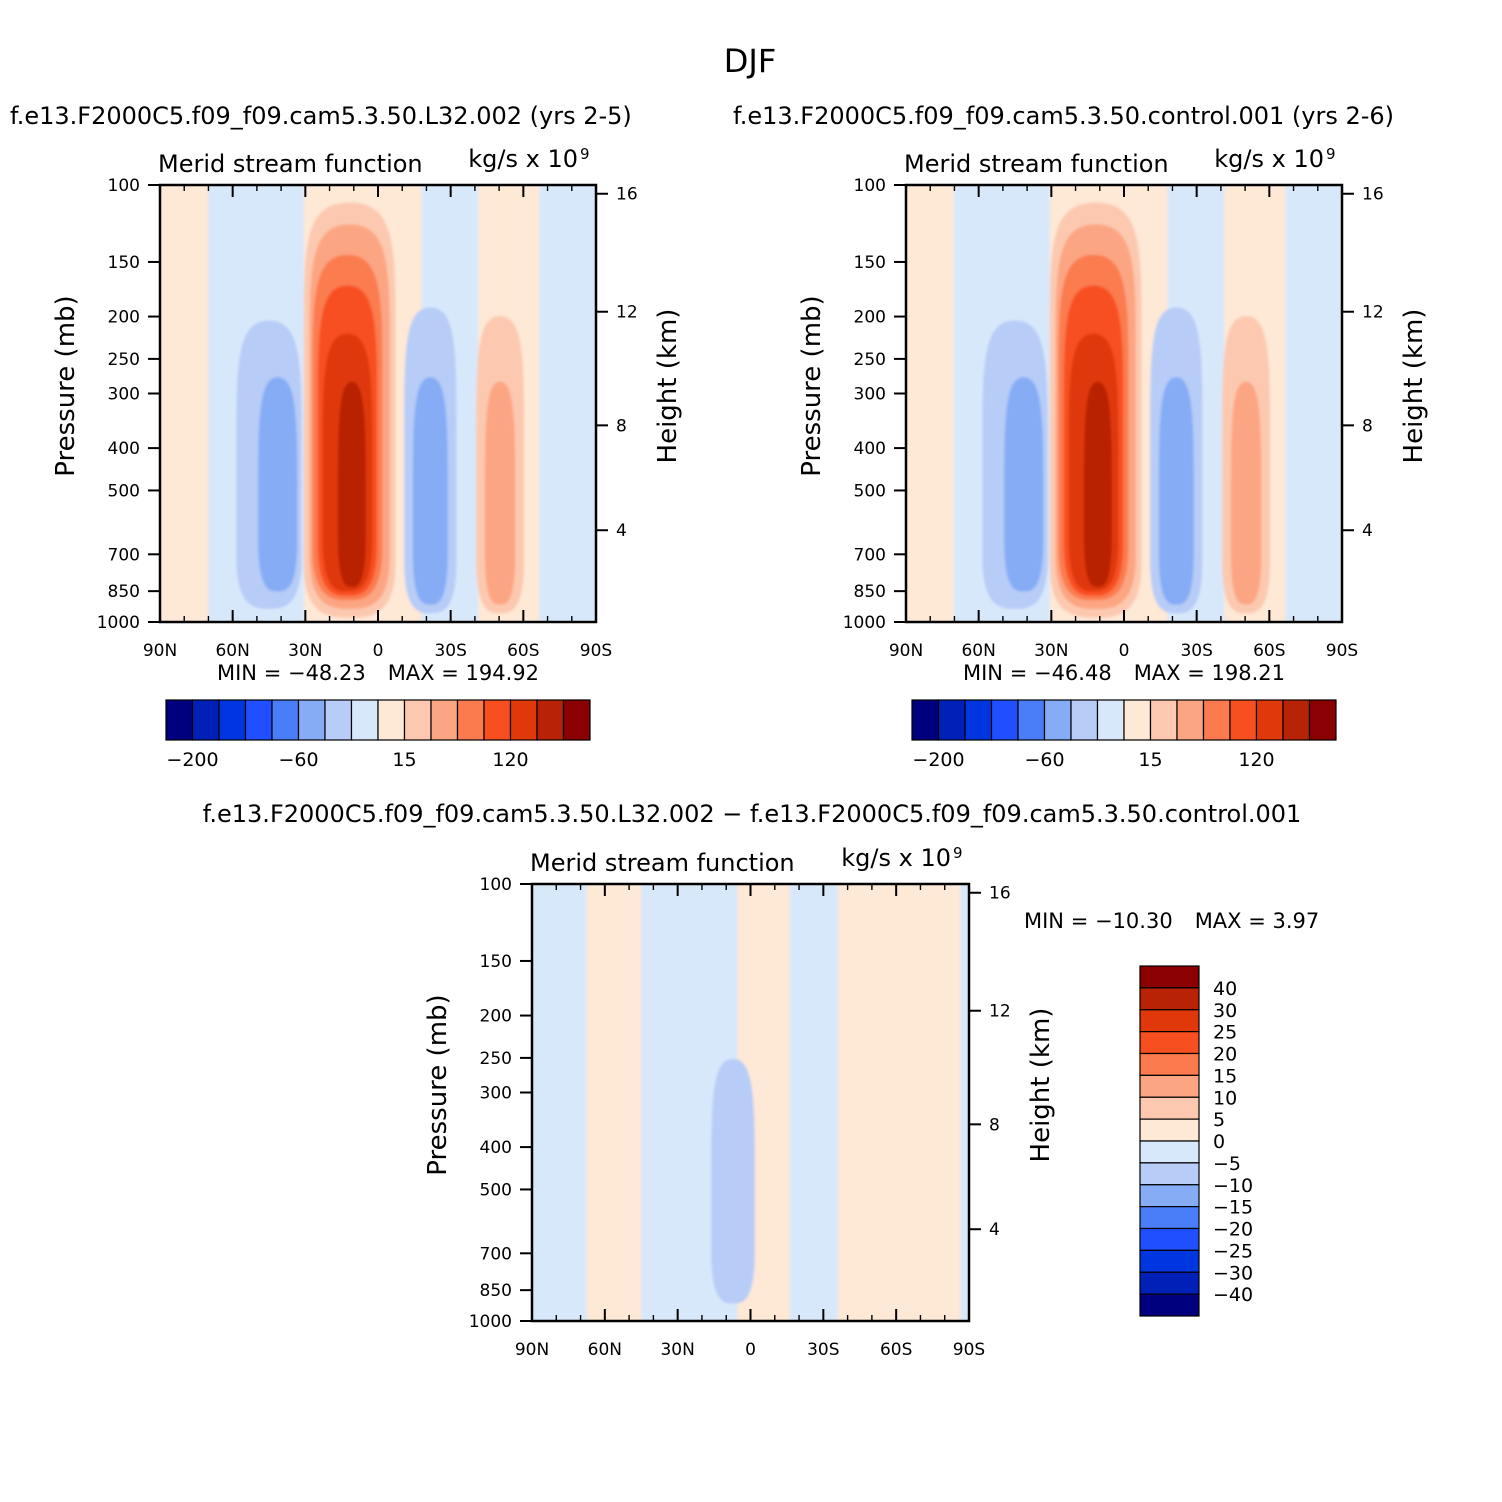 The height and width of the screenshot is (1502, 1502). What do you see at coordinates (1233, 1273) in the screenshot?
I see `colorbar-label: −30` at bounding box center [1233, 1273].